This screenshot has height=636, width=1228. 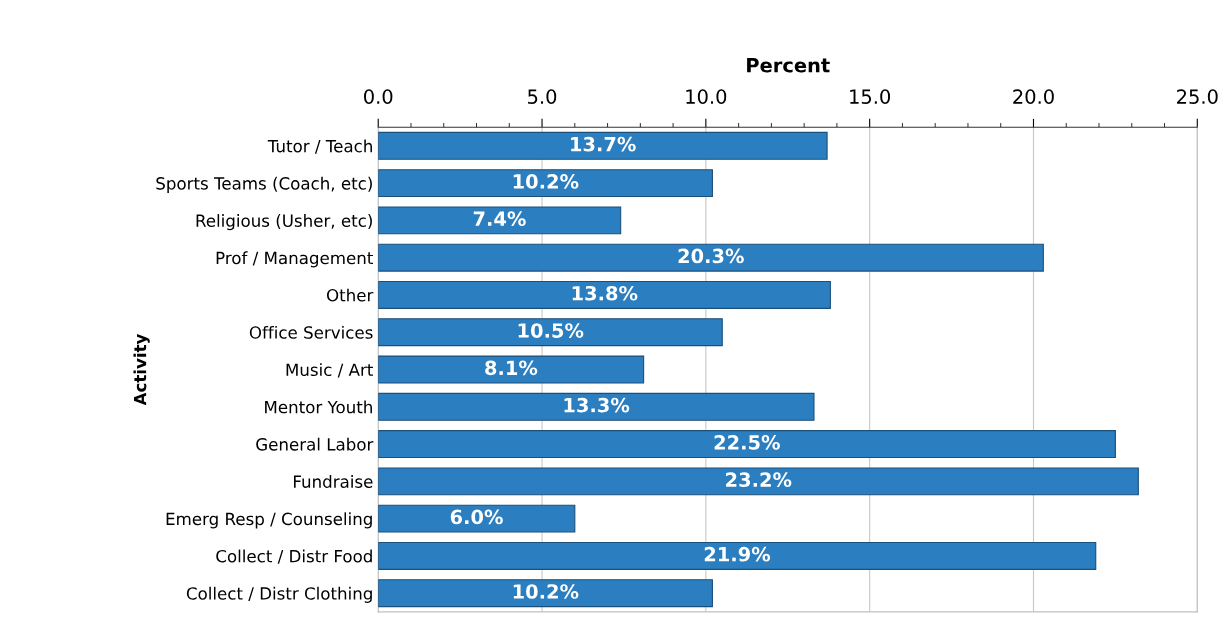 I want to click on y-tick-label: Other, so click(x=350, y=295).